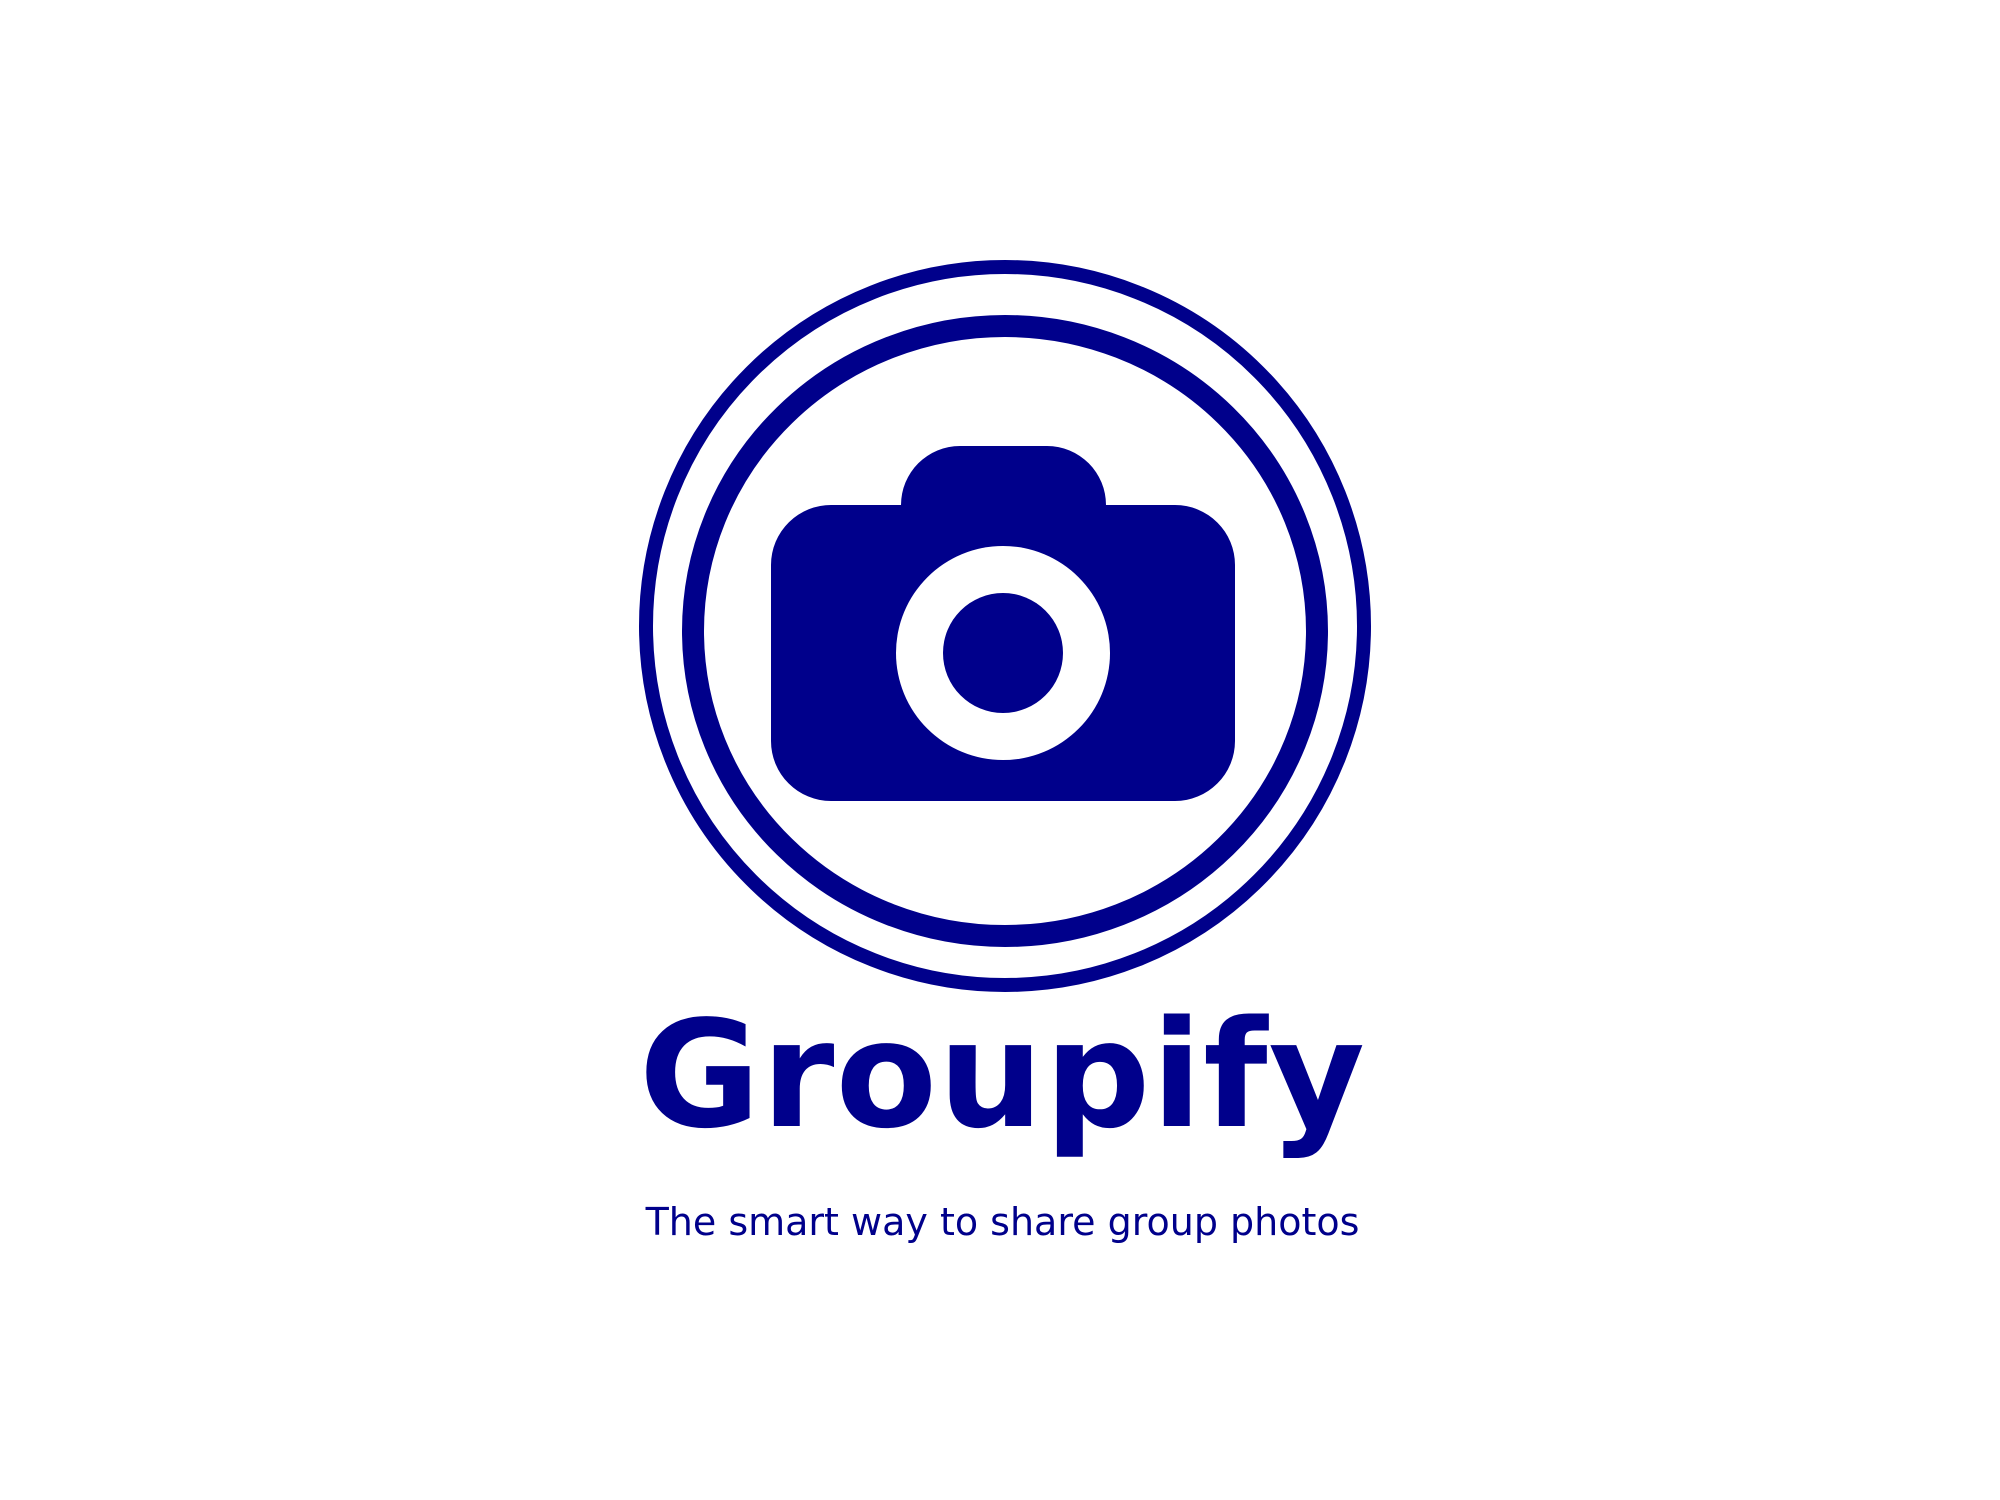 This screenshot has width=2000, height=1500. I want to click on tagline: The smart way to share group photos, so click(1002, 1222).